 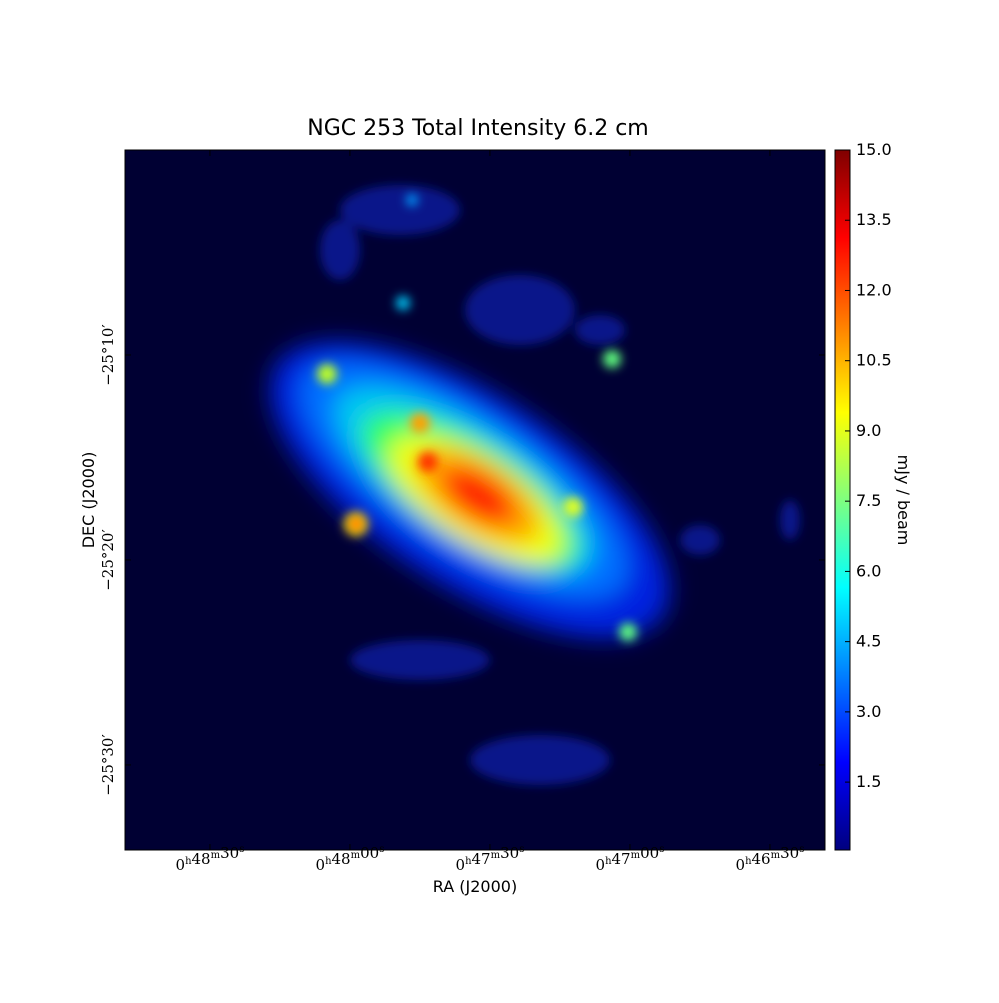 I want to click on colorbar-tick-label: 6.0, so click(x=868, y=570).